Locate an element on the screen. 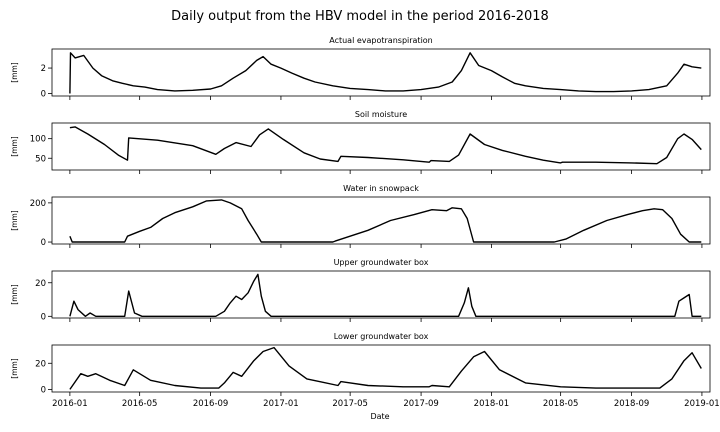 The image size is (720, 432). x-tick-label: 2018-05 is located at coordinates (561, 404).